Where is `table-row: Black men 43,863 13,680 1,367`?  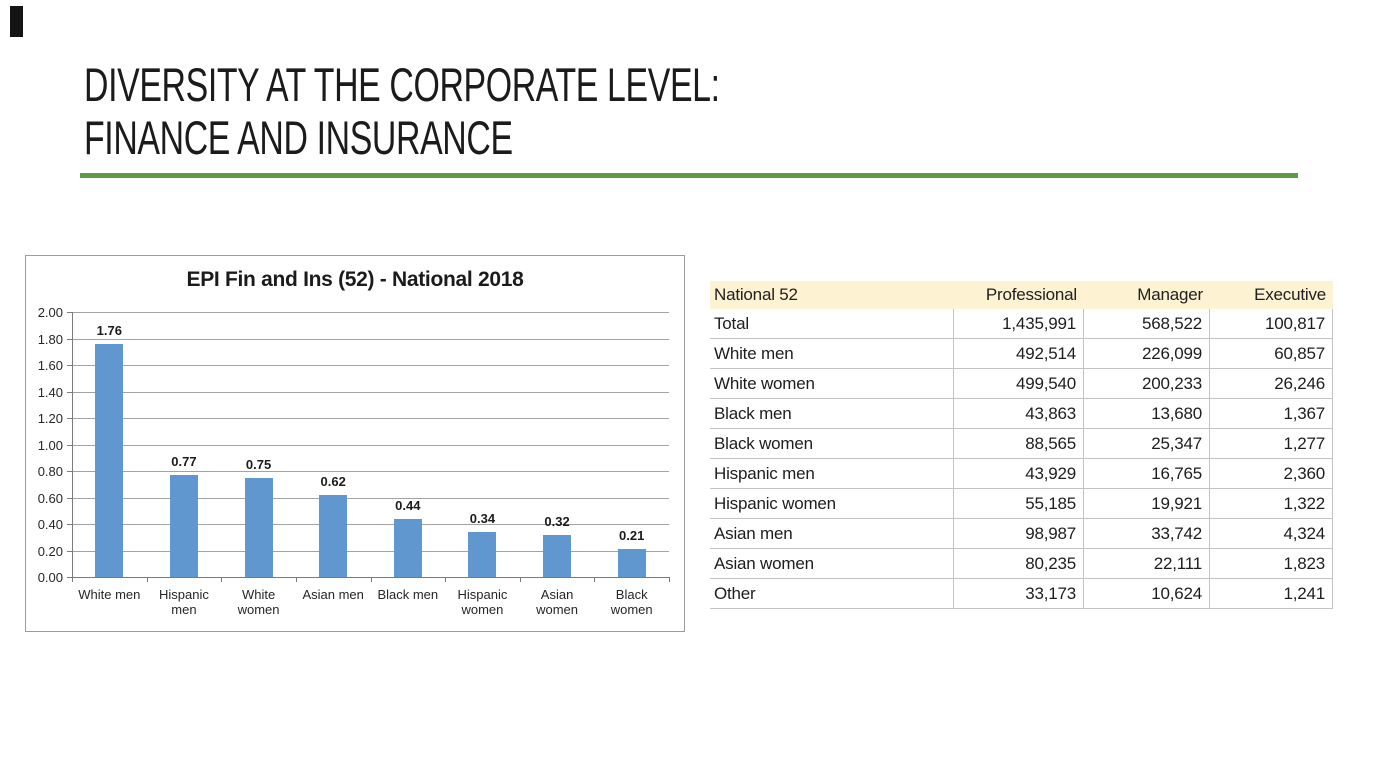 table-row: Black men 43,863 13,680 1,367 is located at coordinates (1021, 414).